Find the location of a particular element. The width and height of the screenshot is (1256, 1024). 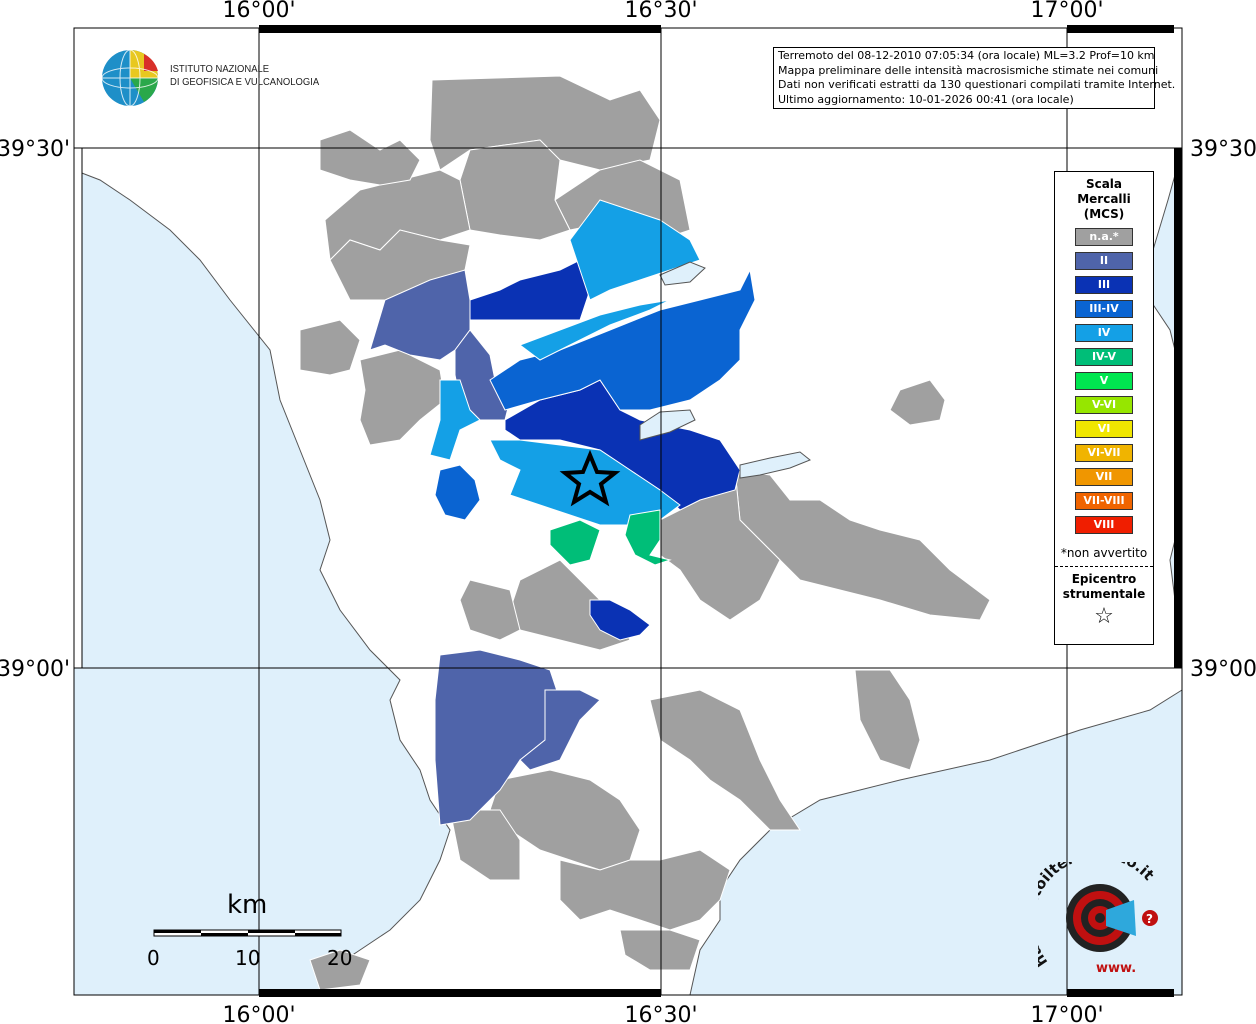

scale-tick-10: 10 is located at coordinates (248, 958).